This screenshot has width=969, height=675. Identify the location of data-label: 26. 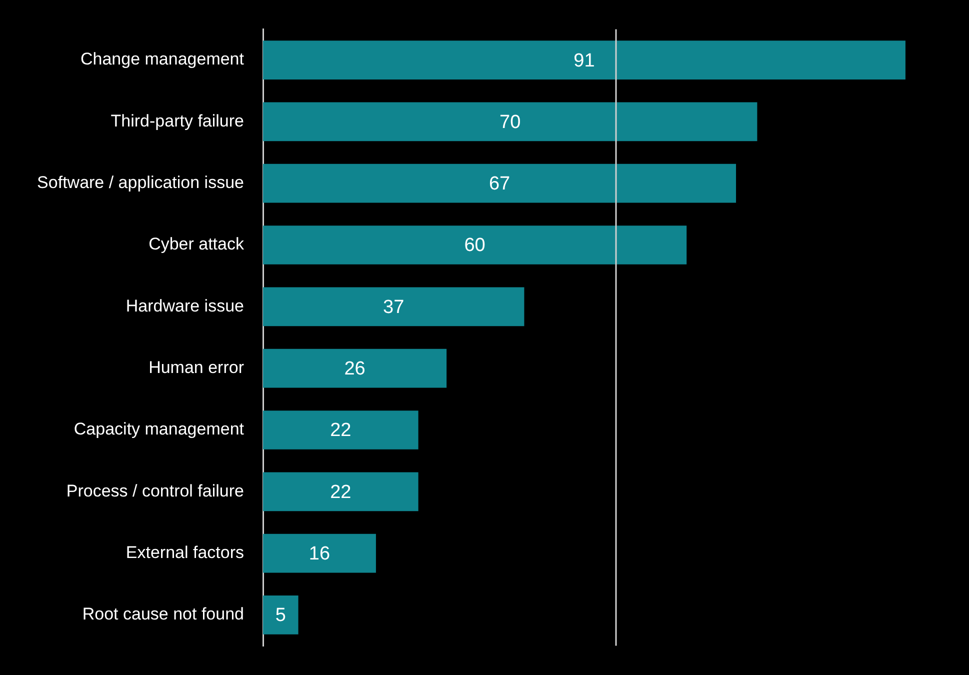
(355, 369).